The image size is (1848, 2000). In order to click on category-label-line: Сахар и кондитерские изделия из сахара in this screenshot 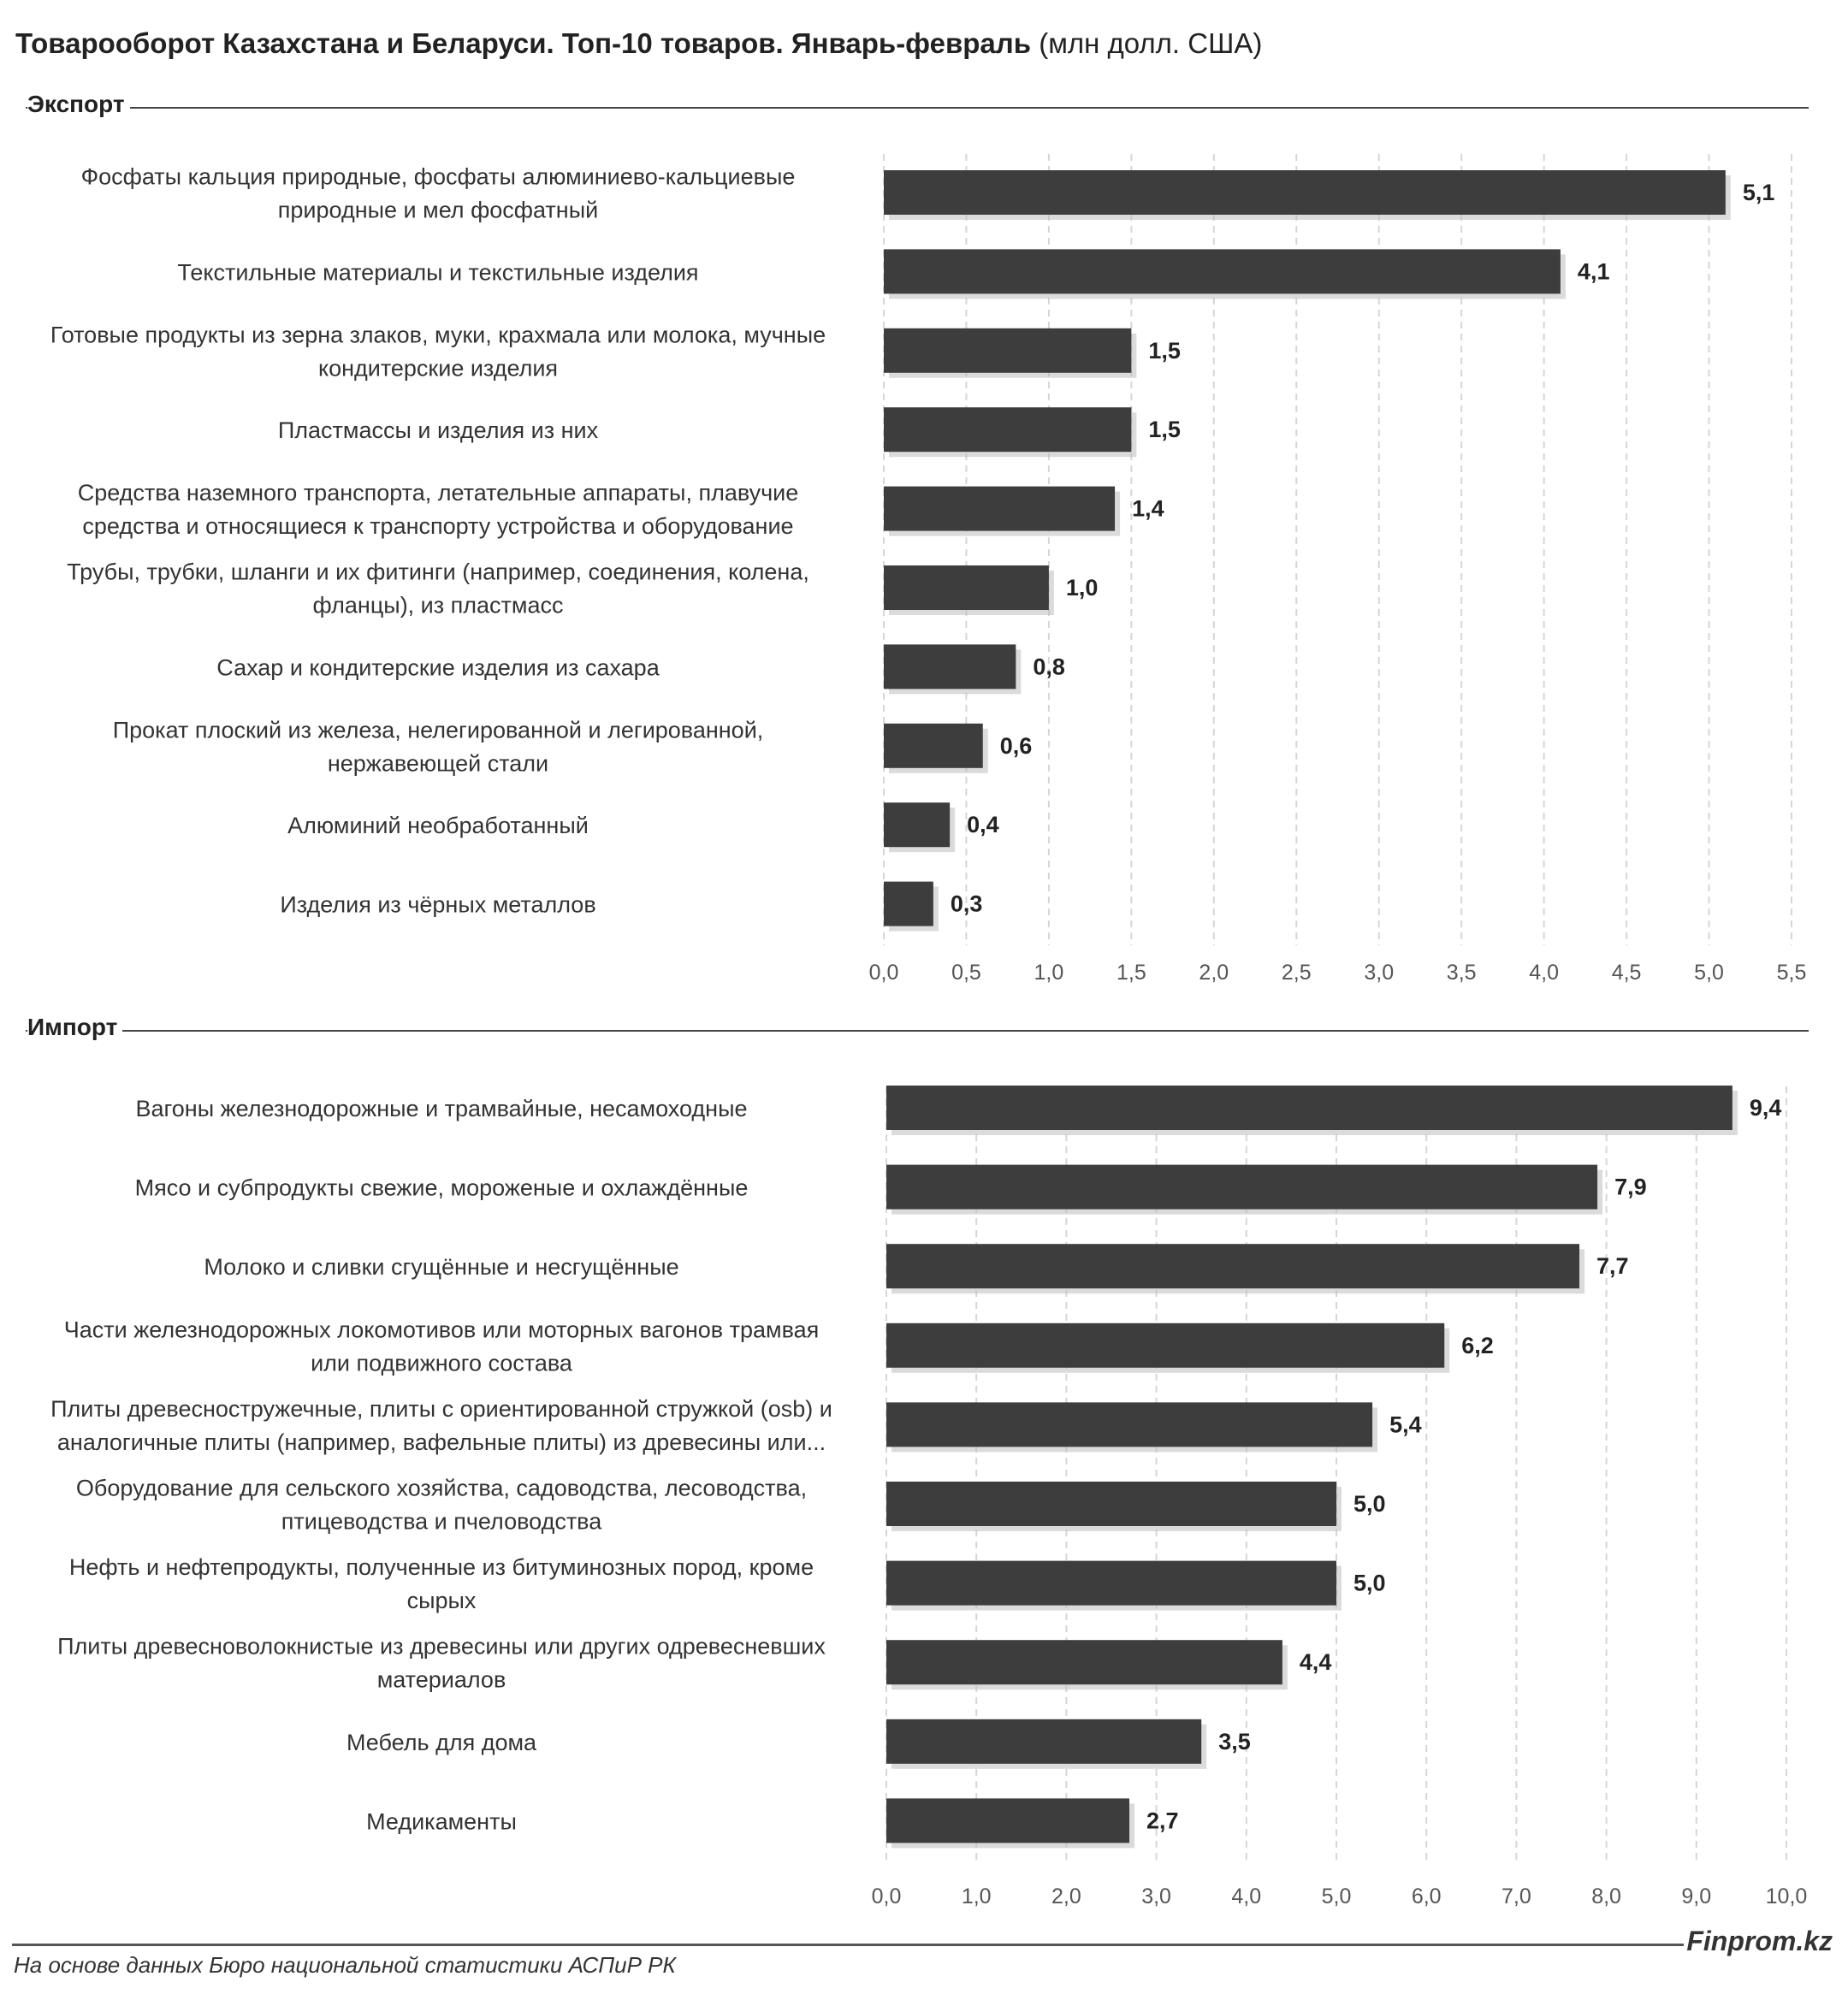, I will do `click(438, 667)`.